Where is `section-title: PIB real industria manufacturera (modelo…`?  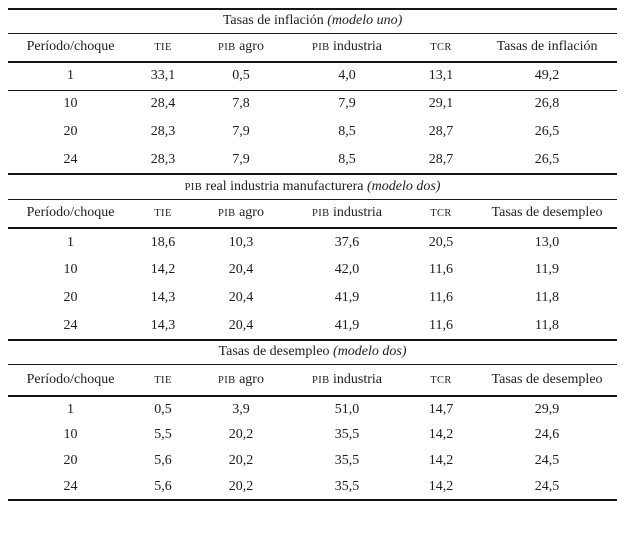 section-title: PIB real industria manufacturera (modelo… is located at coordinates (313, 187).